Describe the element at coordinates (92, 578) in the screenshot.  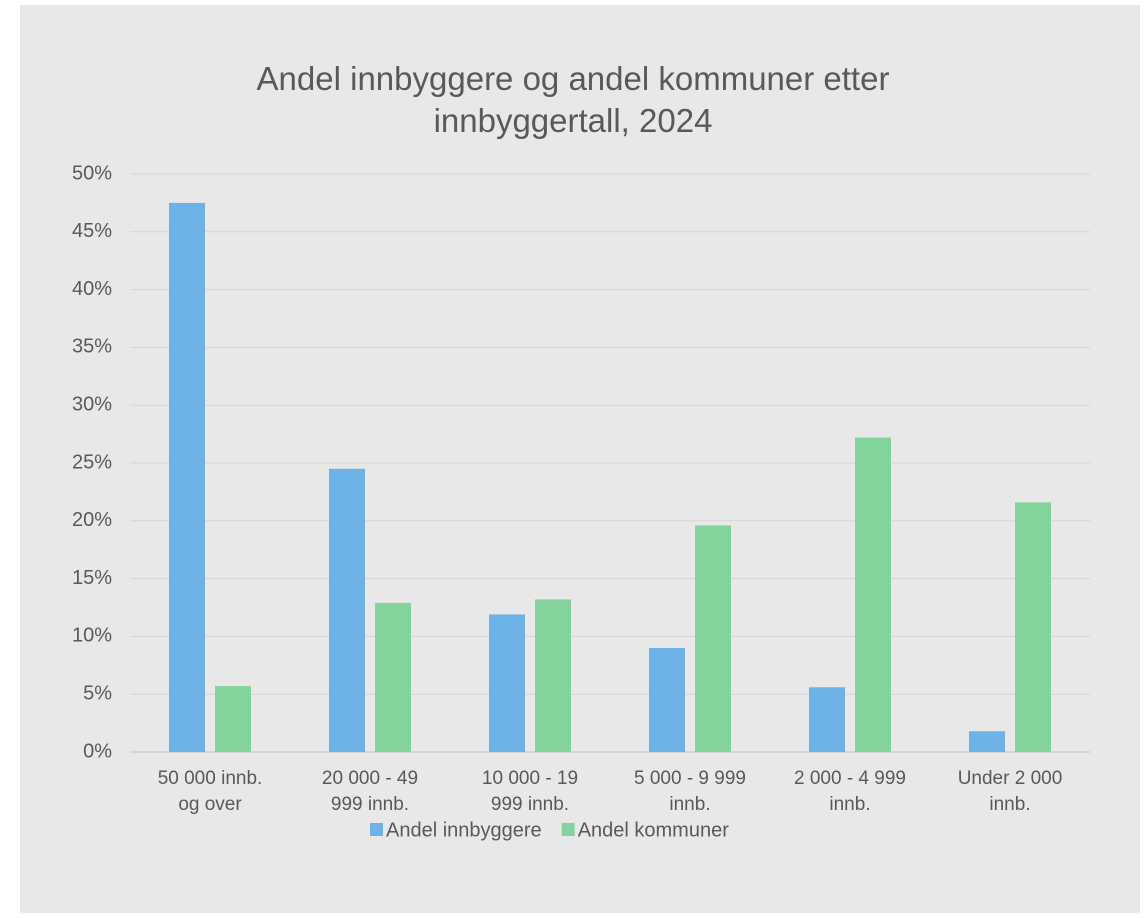
I see `y-tick-label: 15%` at that location.